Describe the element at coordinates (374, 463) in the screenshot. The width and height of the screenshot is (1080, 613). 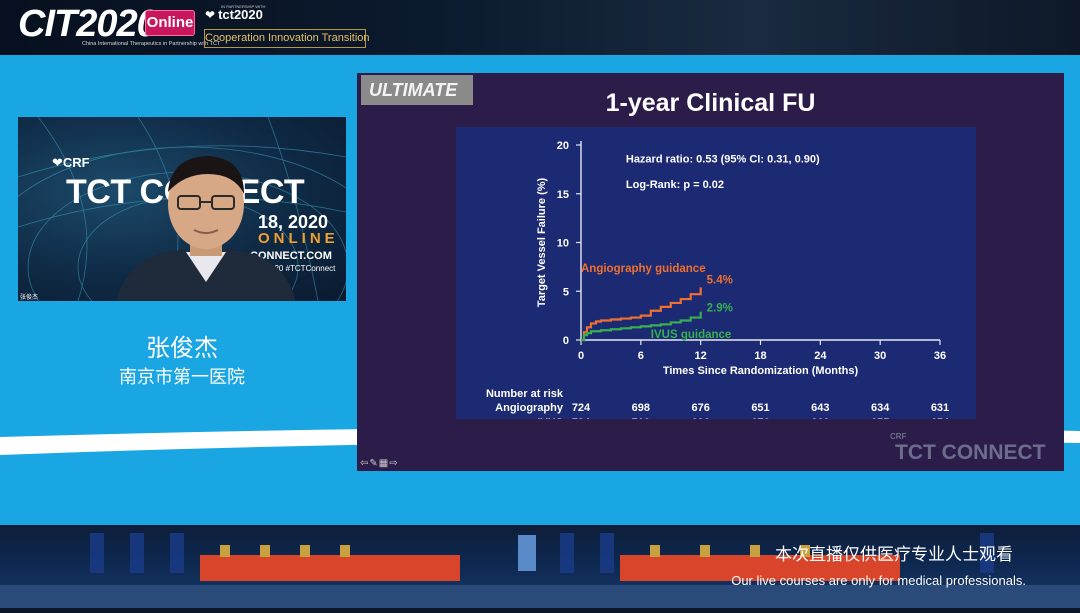
I see `pen-icon: ✎` at that location.